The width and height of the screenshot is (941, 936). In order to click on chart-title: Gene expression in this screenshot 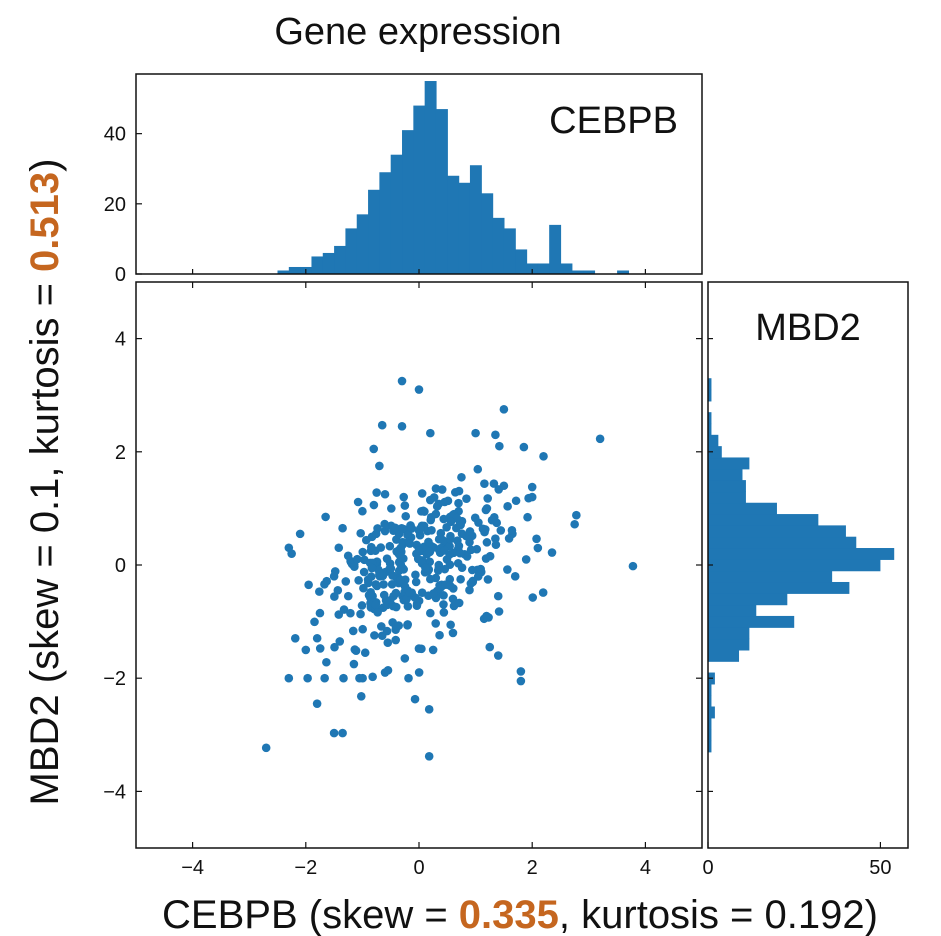, I will do `click(417, 32)`.